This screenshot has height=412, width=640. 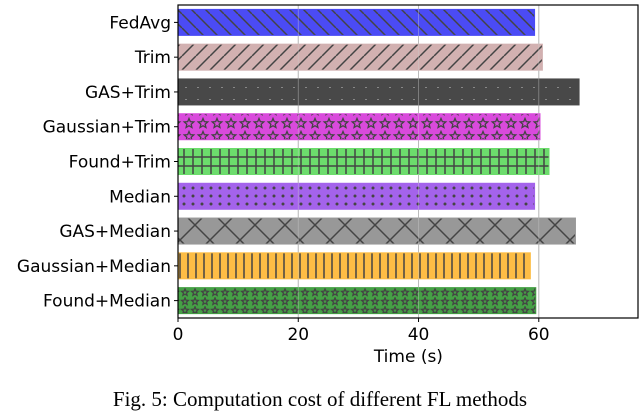 What do you see at coordinates (376, 231) in the screenshot?
I see `bar-gas-median` at bounding box center [376, 231].